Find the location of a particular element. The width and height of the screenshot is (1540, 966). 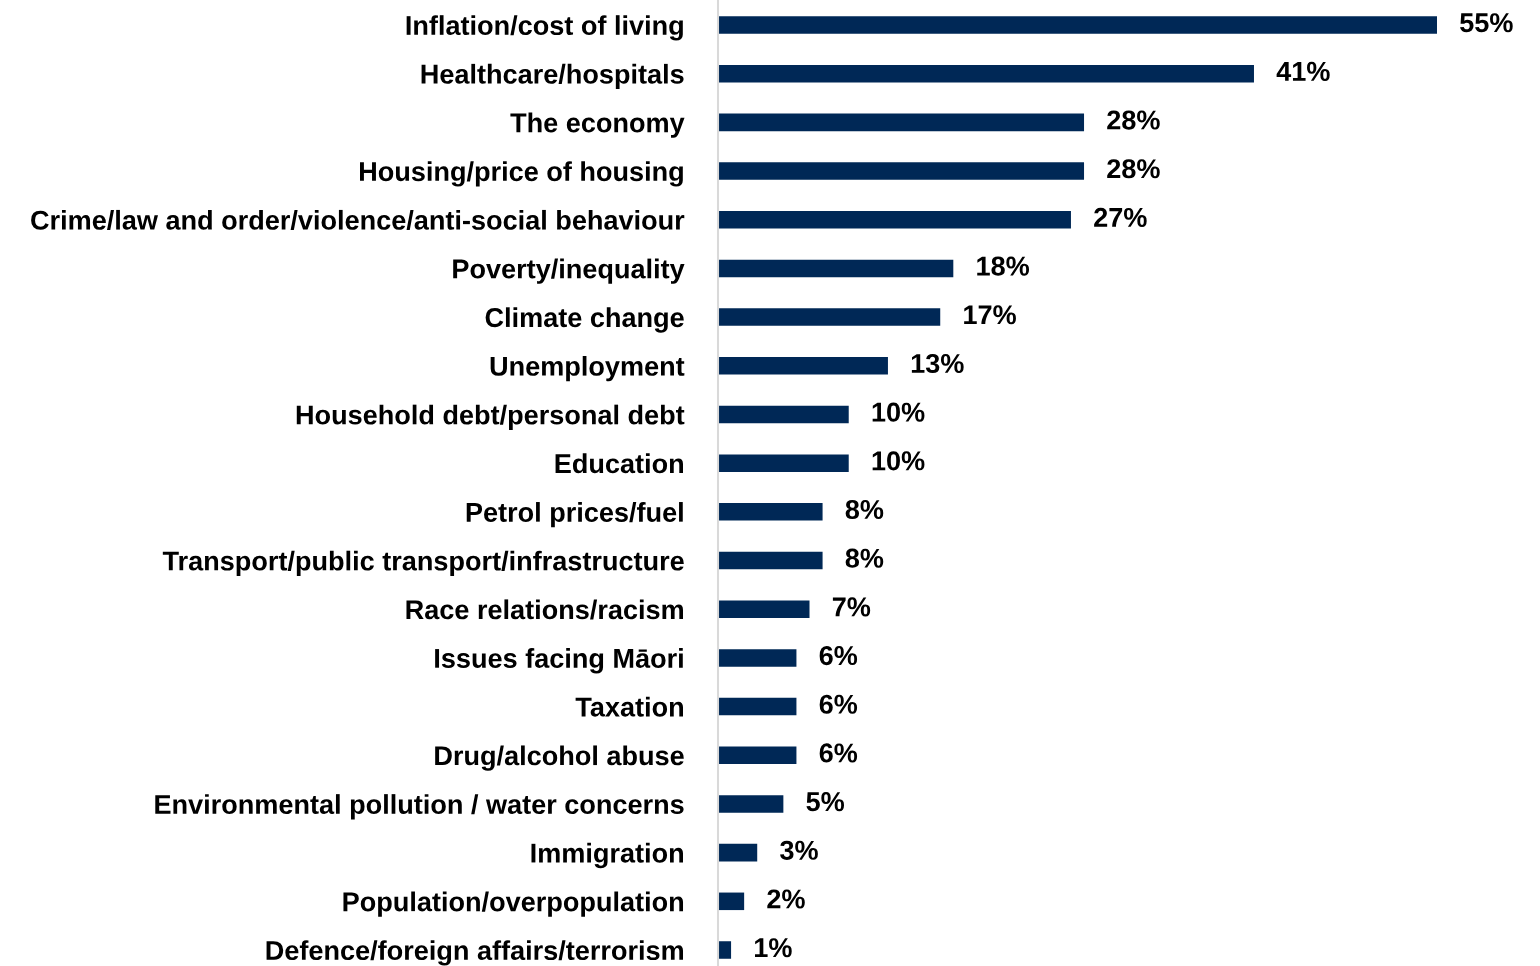

y-tick-label: Population/overpopulation is located at coordinates (513, 904).